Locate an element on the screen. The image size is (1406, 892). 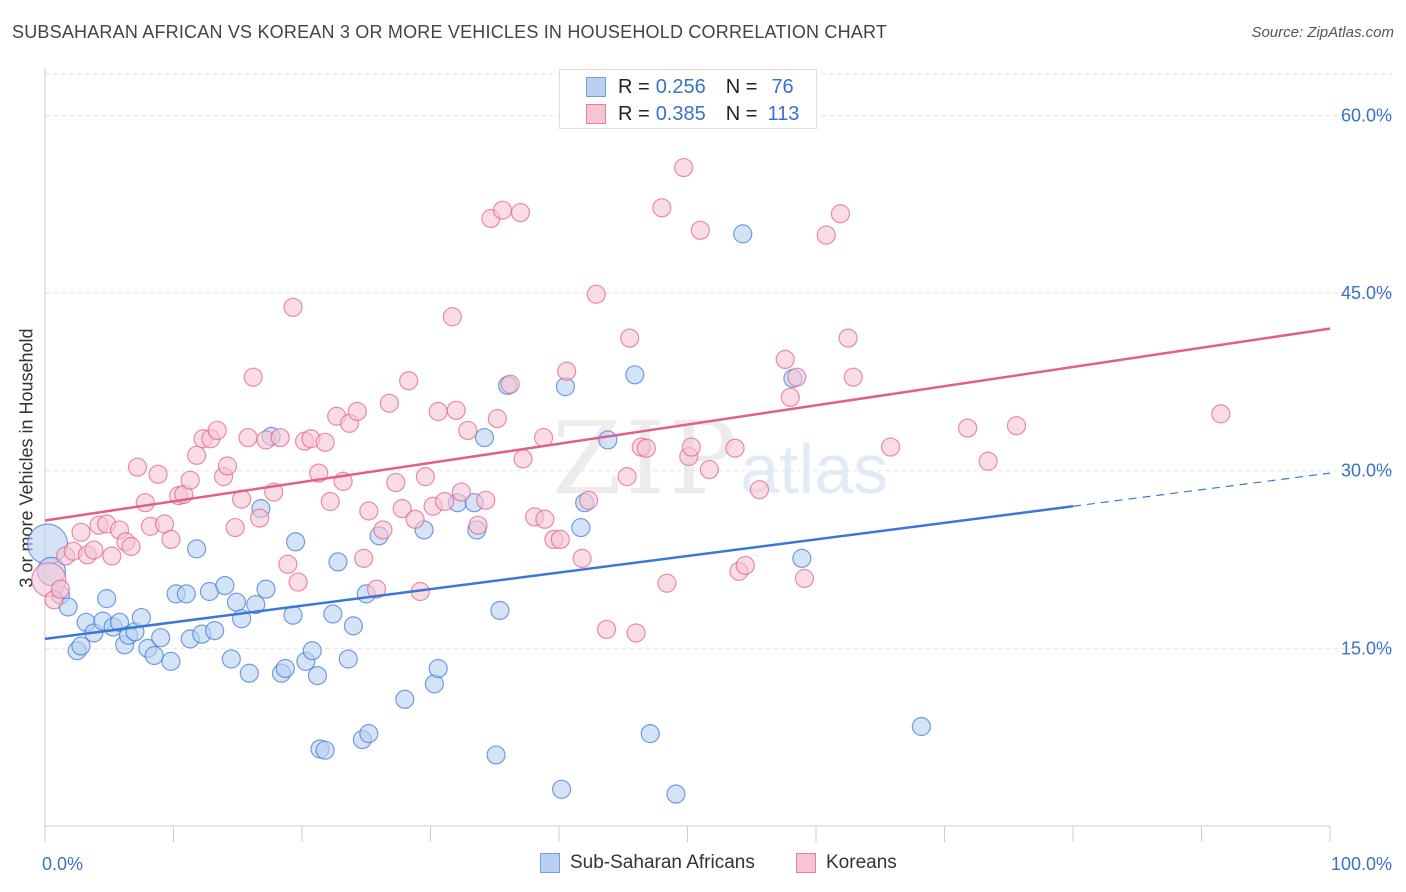
legend-swatch-subsaharan is located at coordinates (596, 87).